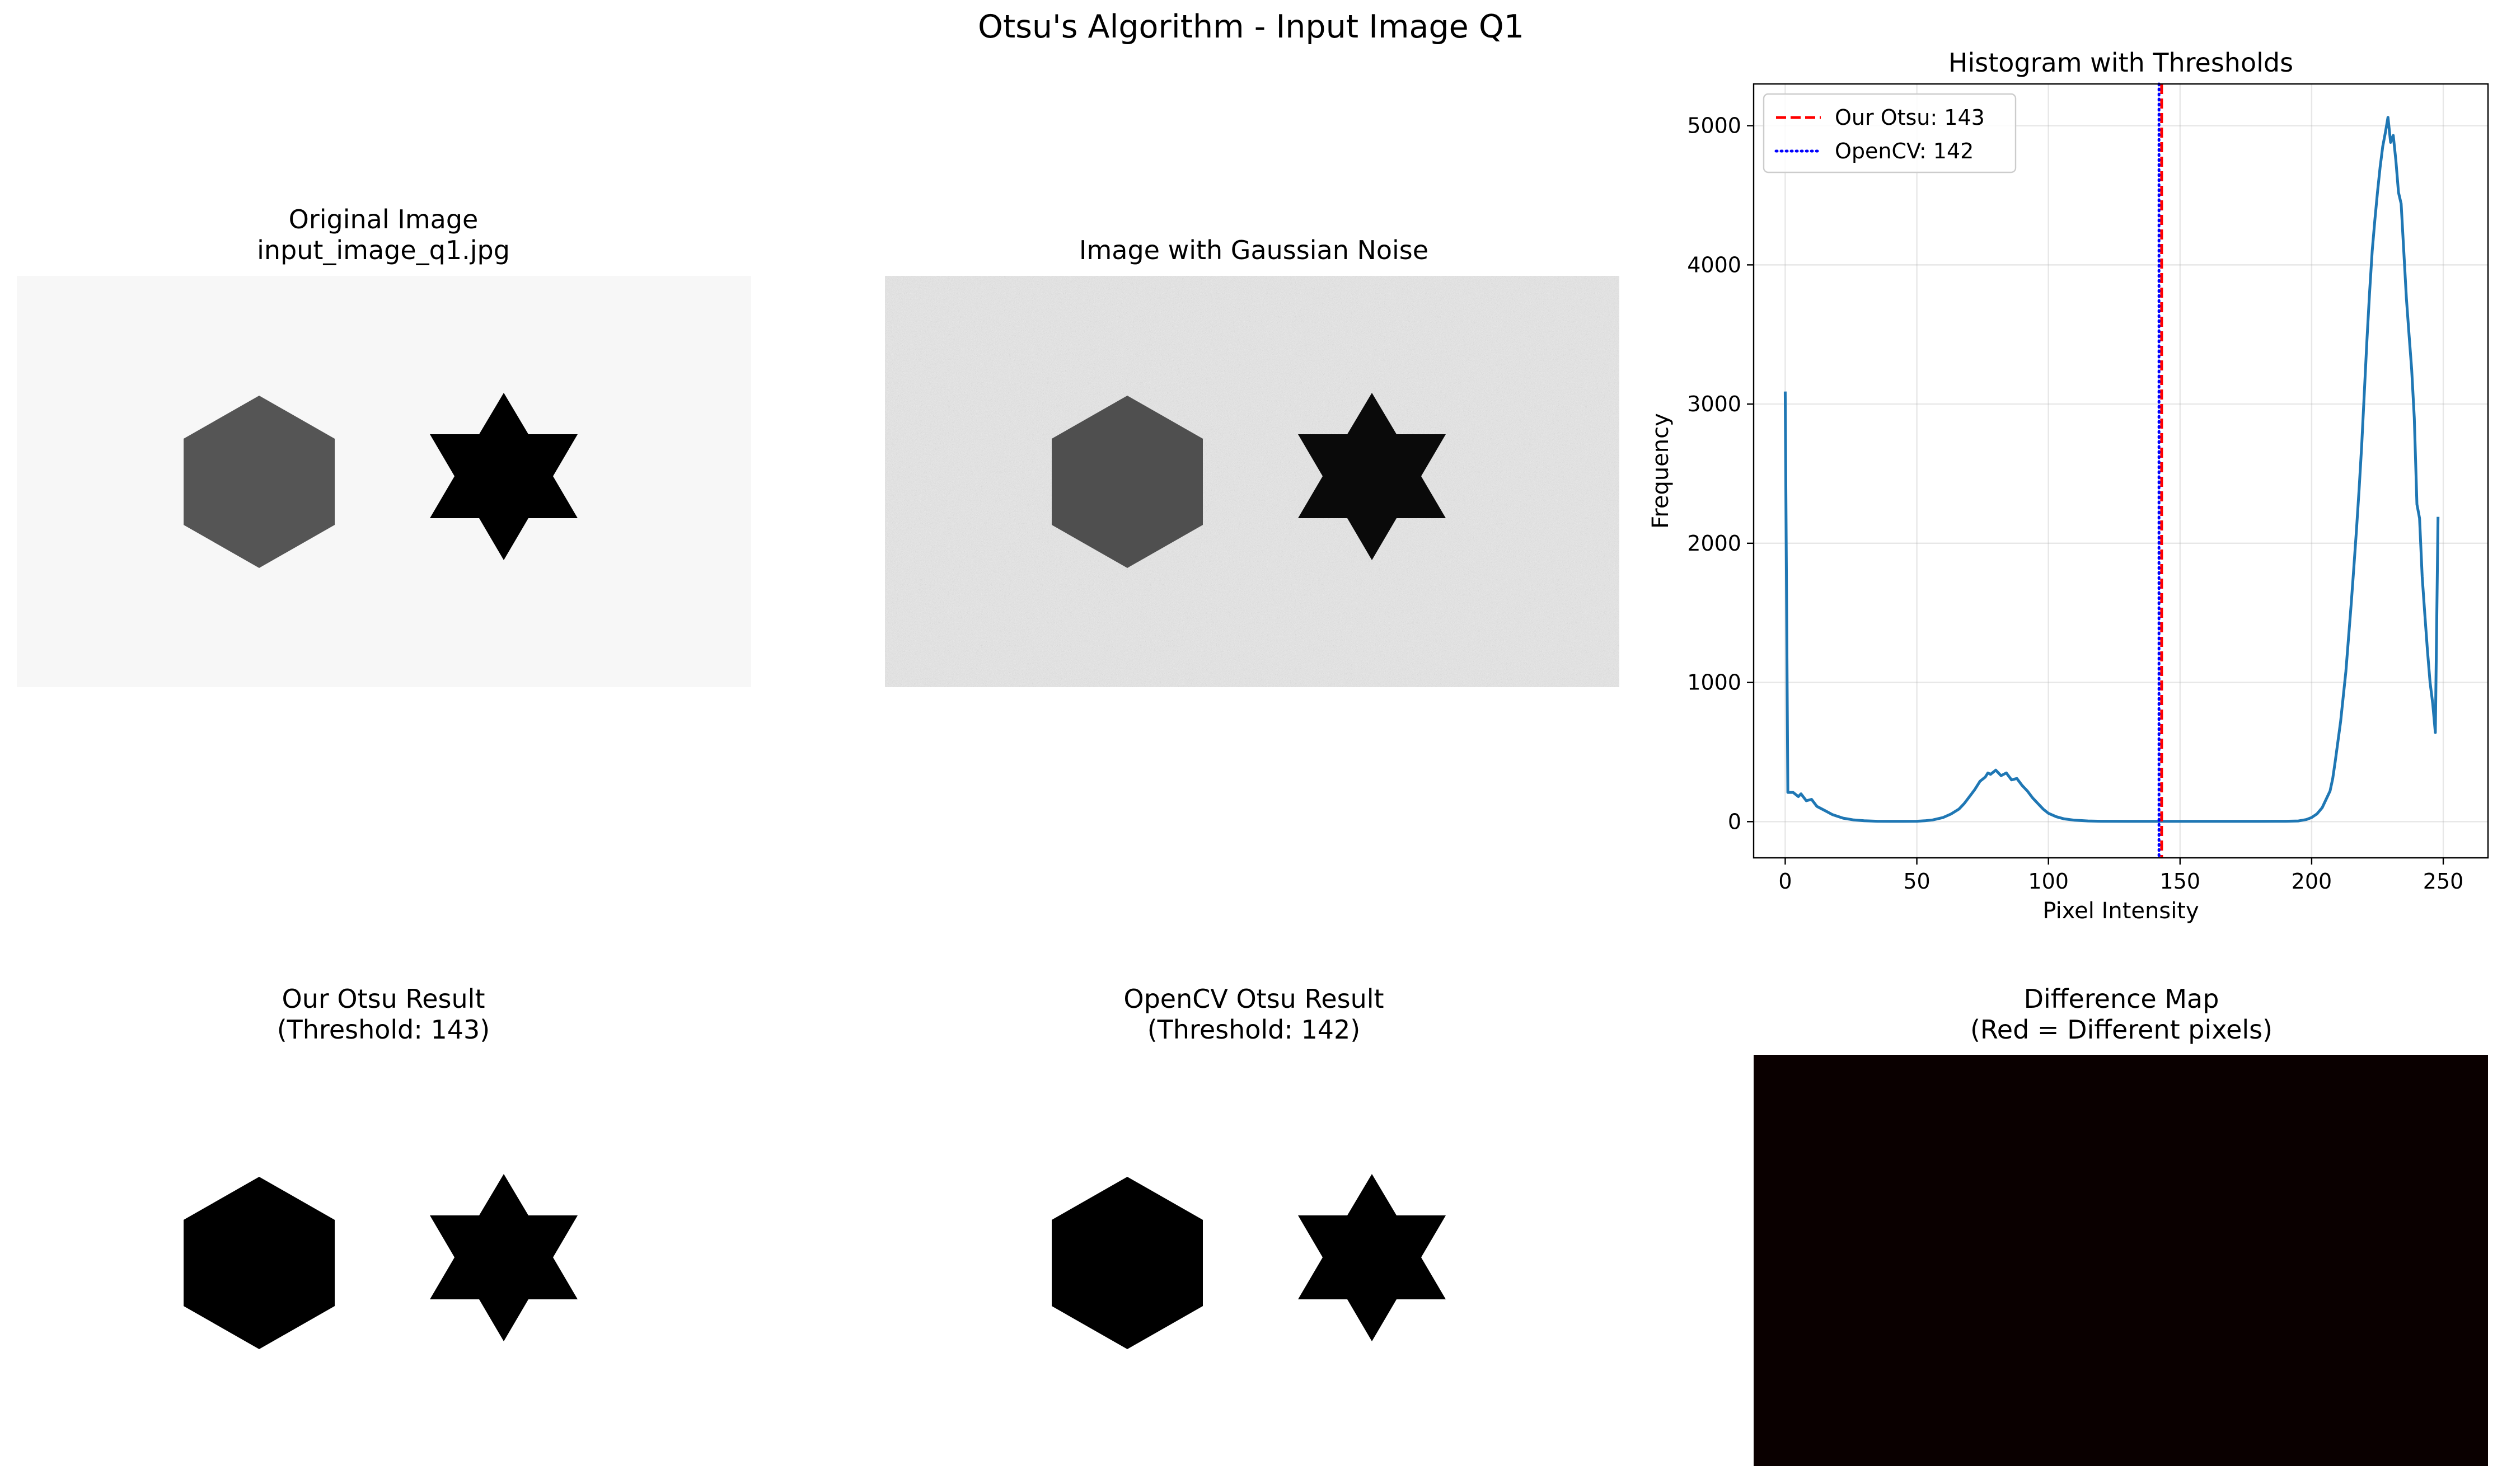  What do you see at coordinates (1251, 26) in the screenshot?
I see `figure-title: Otsu's Algorithm - Input Image Q1` at bounding box center [1251, 26].